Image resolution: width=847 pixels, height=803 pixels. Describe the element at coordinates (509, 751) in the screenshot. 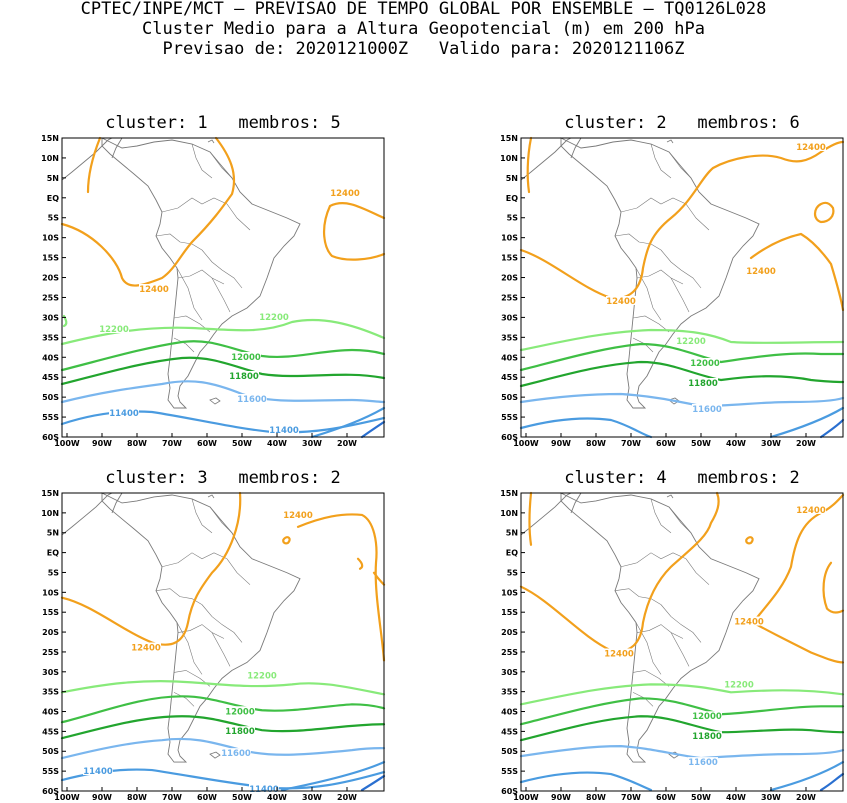

I see `lat-label: 50S` at that location.